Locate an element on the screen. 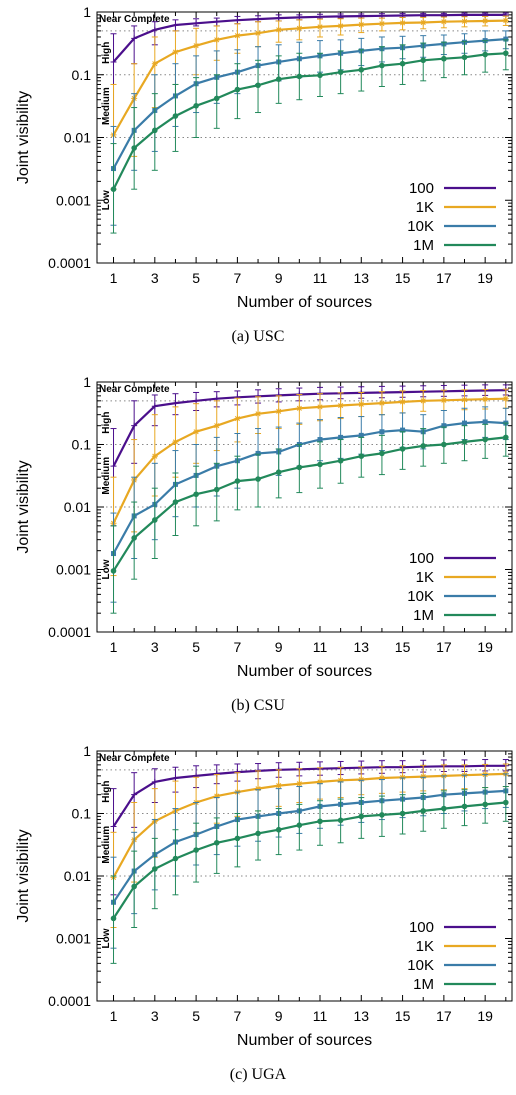 The height and width of the screenshot is (1095, 516). x-tick-label: 17 is located at coordinates (444, 647).